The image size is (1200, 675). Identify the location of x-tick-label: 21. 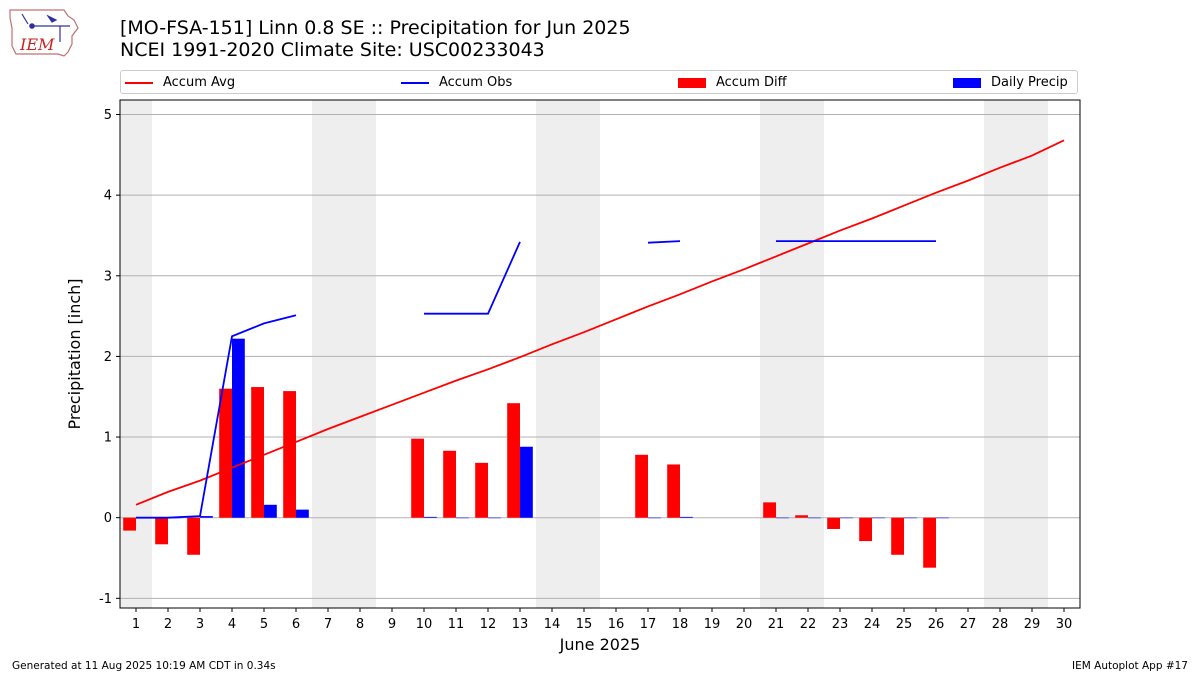
(776, 624).